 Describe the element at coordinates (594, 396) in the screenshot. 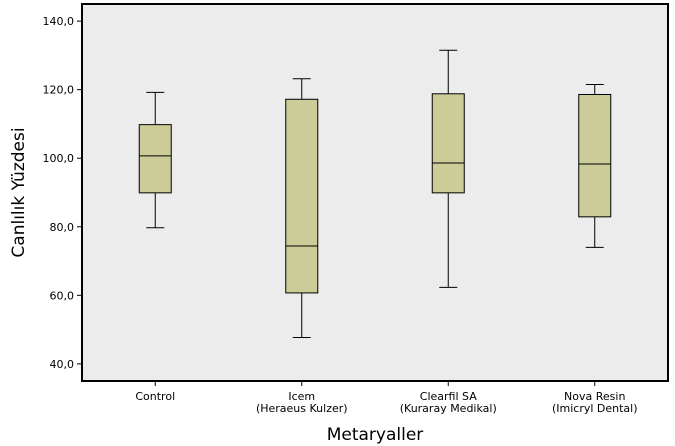

I see `x-category-label: Nova Resin` at that location.